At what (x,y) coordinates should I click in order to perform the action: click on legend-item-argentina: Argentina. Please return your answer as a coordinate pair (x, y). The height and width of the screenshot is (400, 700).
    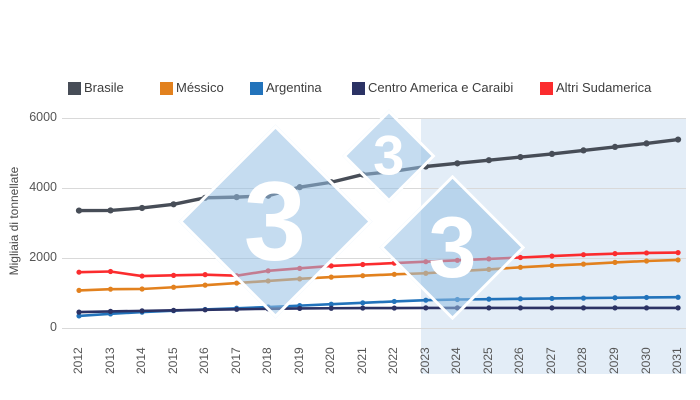
    Looking at the image, I should click on (286, 88).